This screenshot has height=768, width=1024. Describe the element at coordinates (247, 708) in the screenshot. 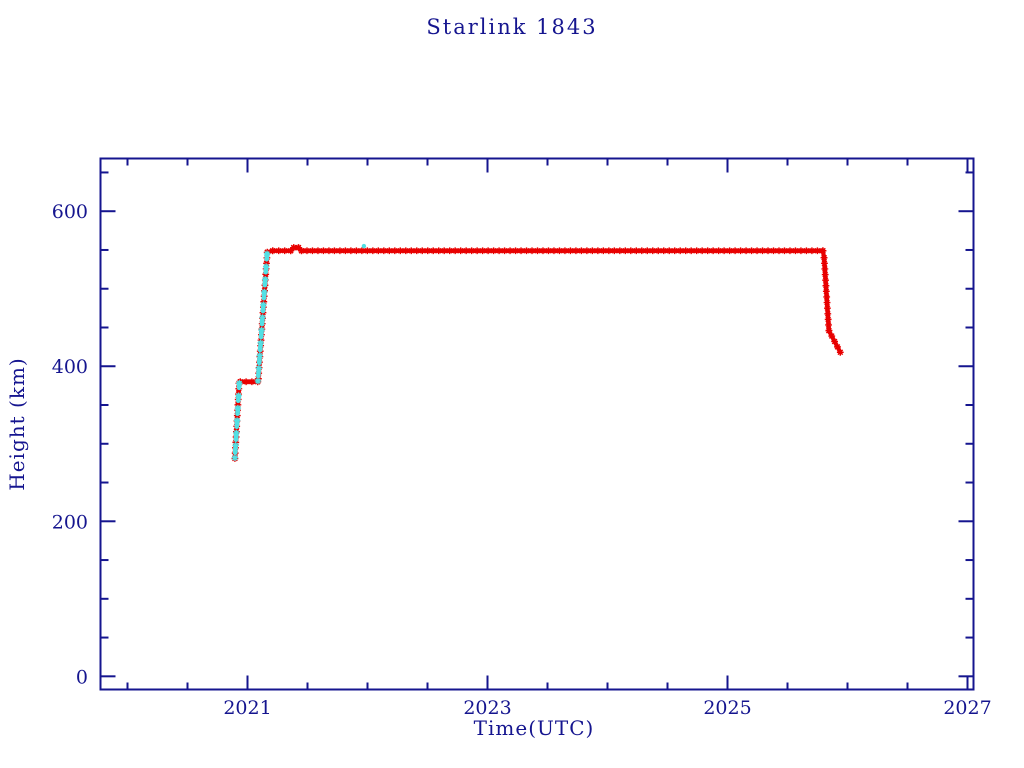

I see `x-tick-label: 2021` at that location.